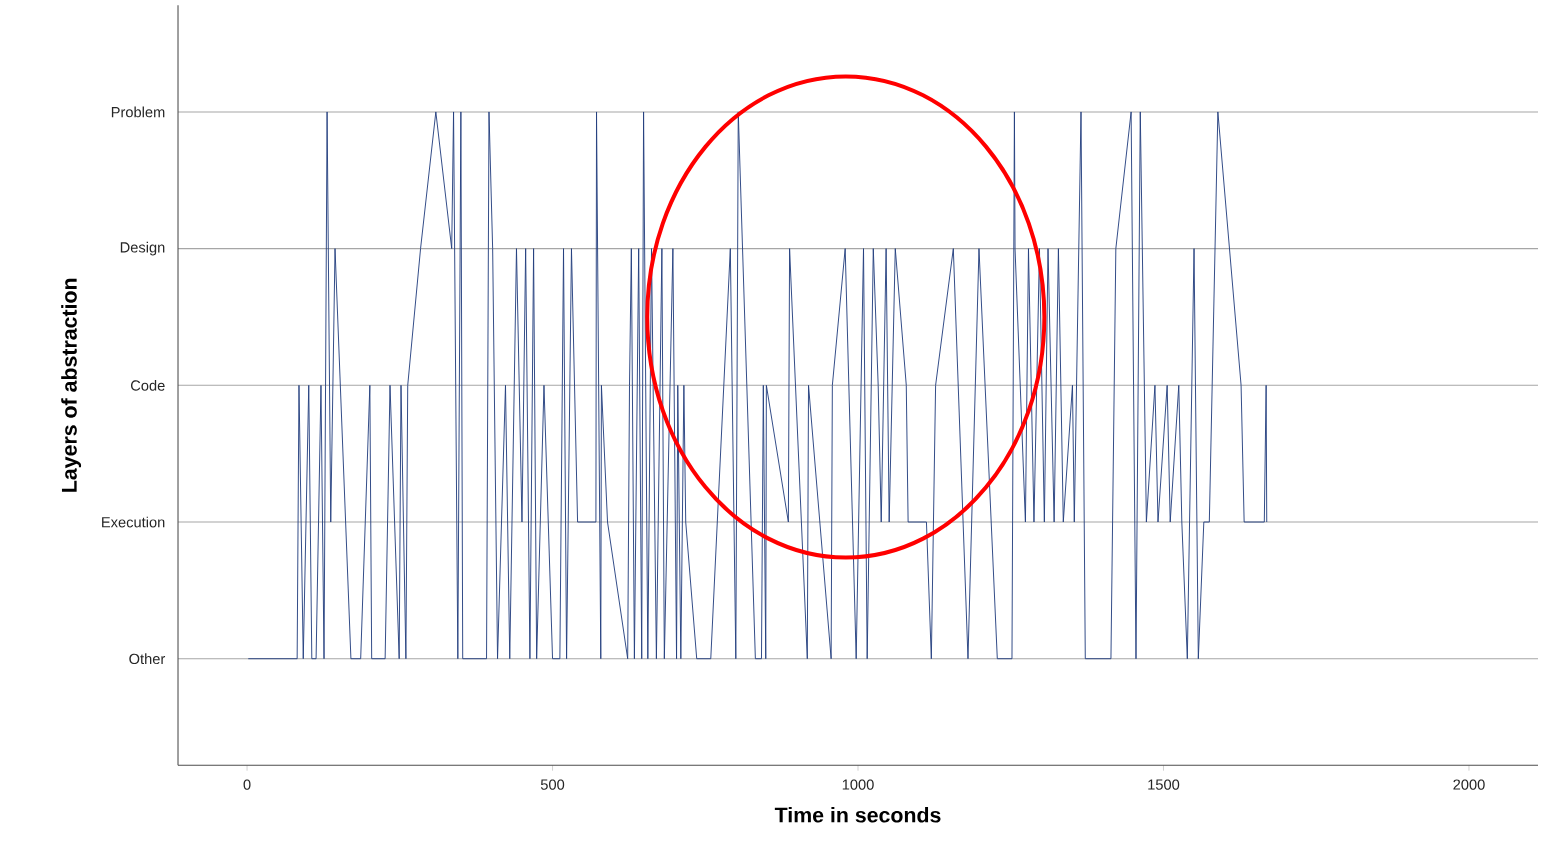  What do you see at coordinates (133, 522) in the screenshot?
I see `category-label: Execution` at bounding box center [133, 522].